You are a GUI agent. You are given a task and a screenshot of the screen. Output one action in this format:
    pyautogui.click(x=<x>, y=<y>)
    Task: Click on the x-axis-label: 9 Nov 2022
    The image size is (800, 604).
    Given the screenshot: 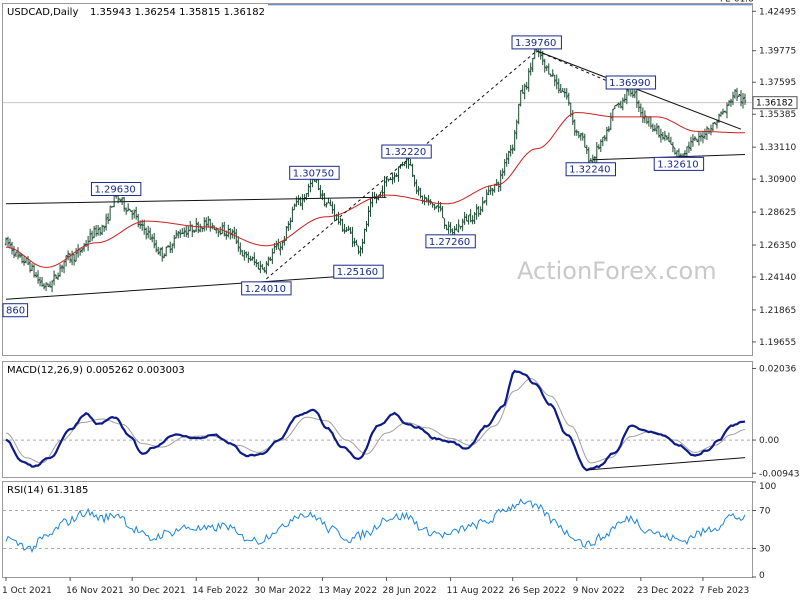 What is the action you would take?
    pyautogui.click(x=599, y=591)
    